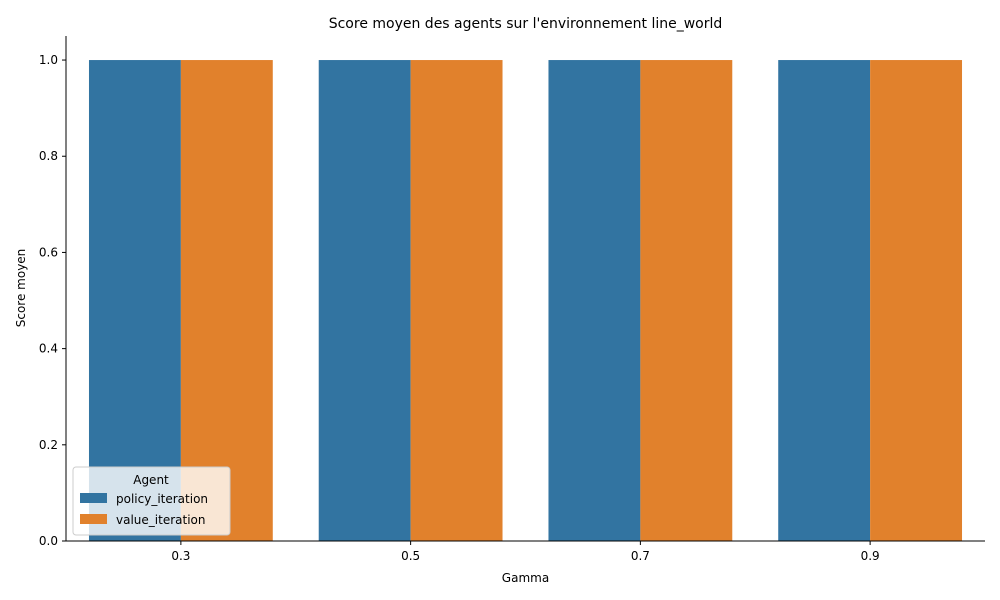 This screenshot has height=600, width=1000. I want to click on bar-policy_iteration-0.7, so click(594, 301).